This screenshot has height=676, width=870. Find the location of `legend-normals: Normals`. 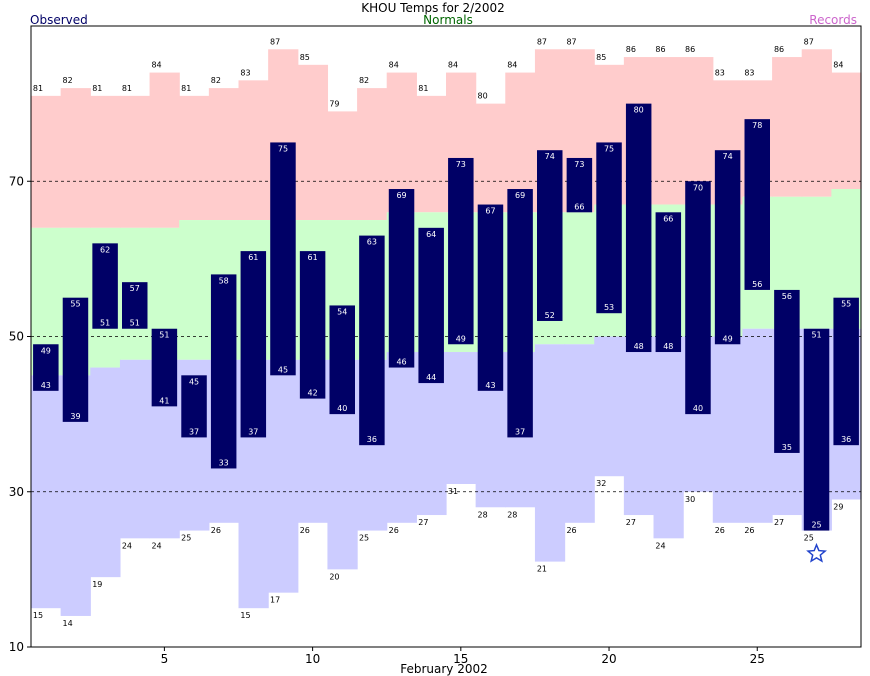

legend-normals: Normals is located at coordinates (448, 20).